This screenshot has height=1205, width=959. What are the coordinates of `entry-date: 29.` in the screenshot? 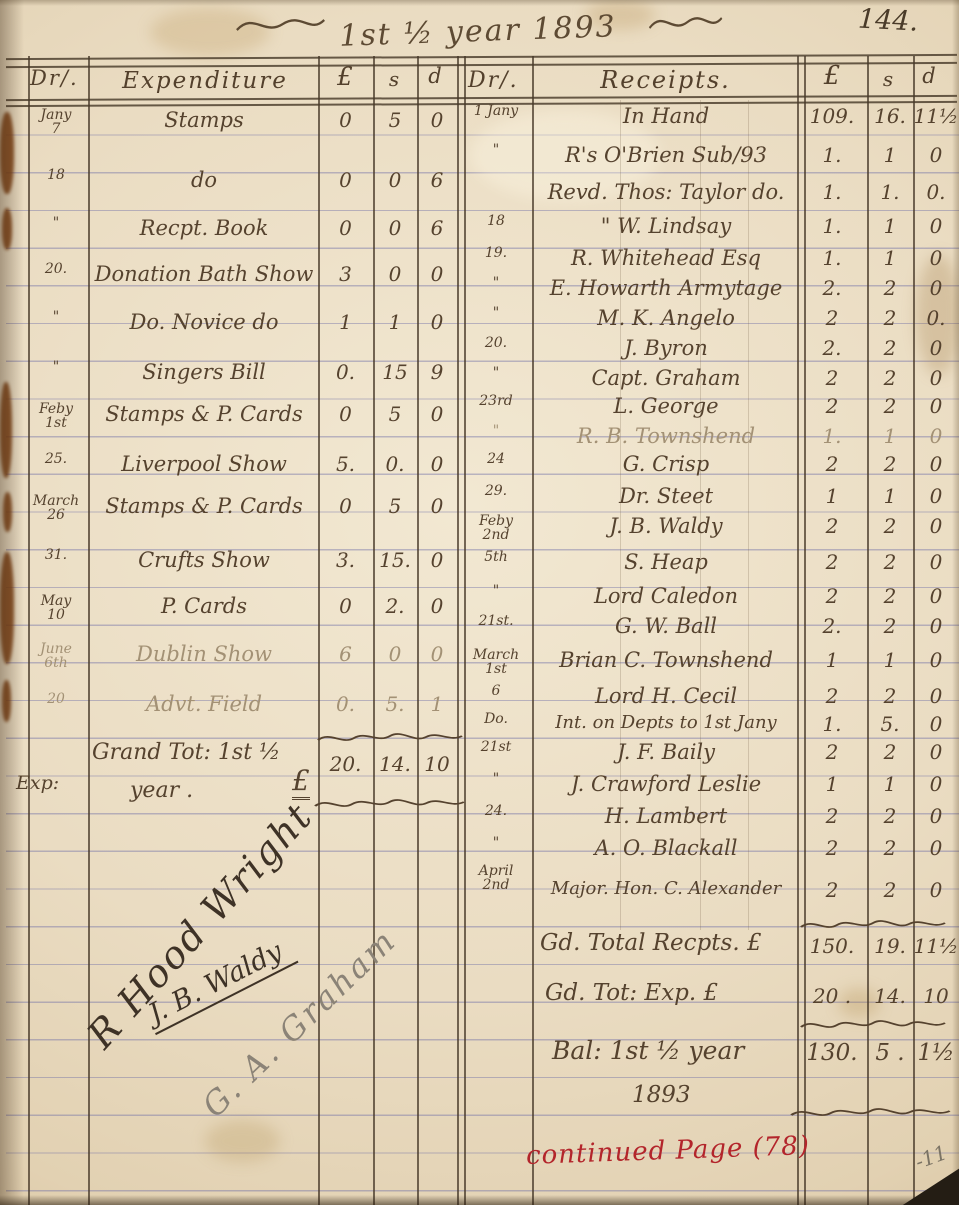 It's located at (496, 491).